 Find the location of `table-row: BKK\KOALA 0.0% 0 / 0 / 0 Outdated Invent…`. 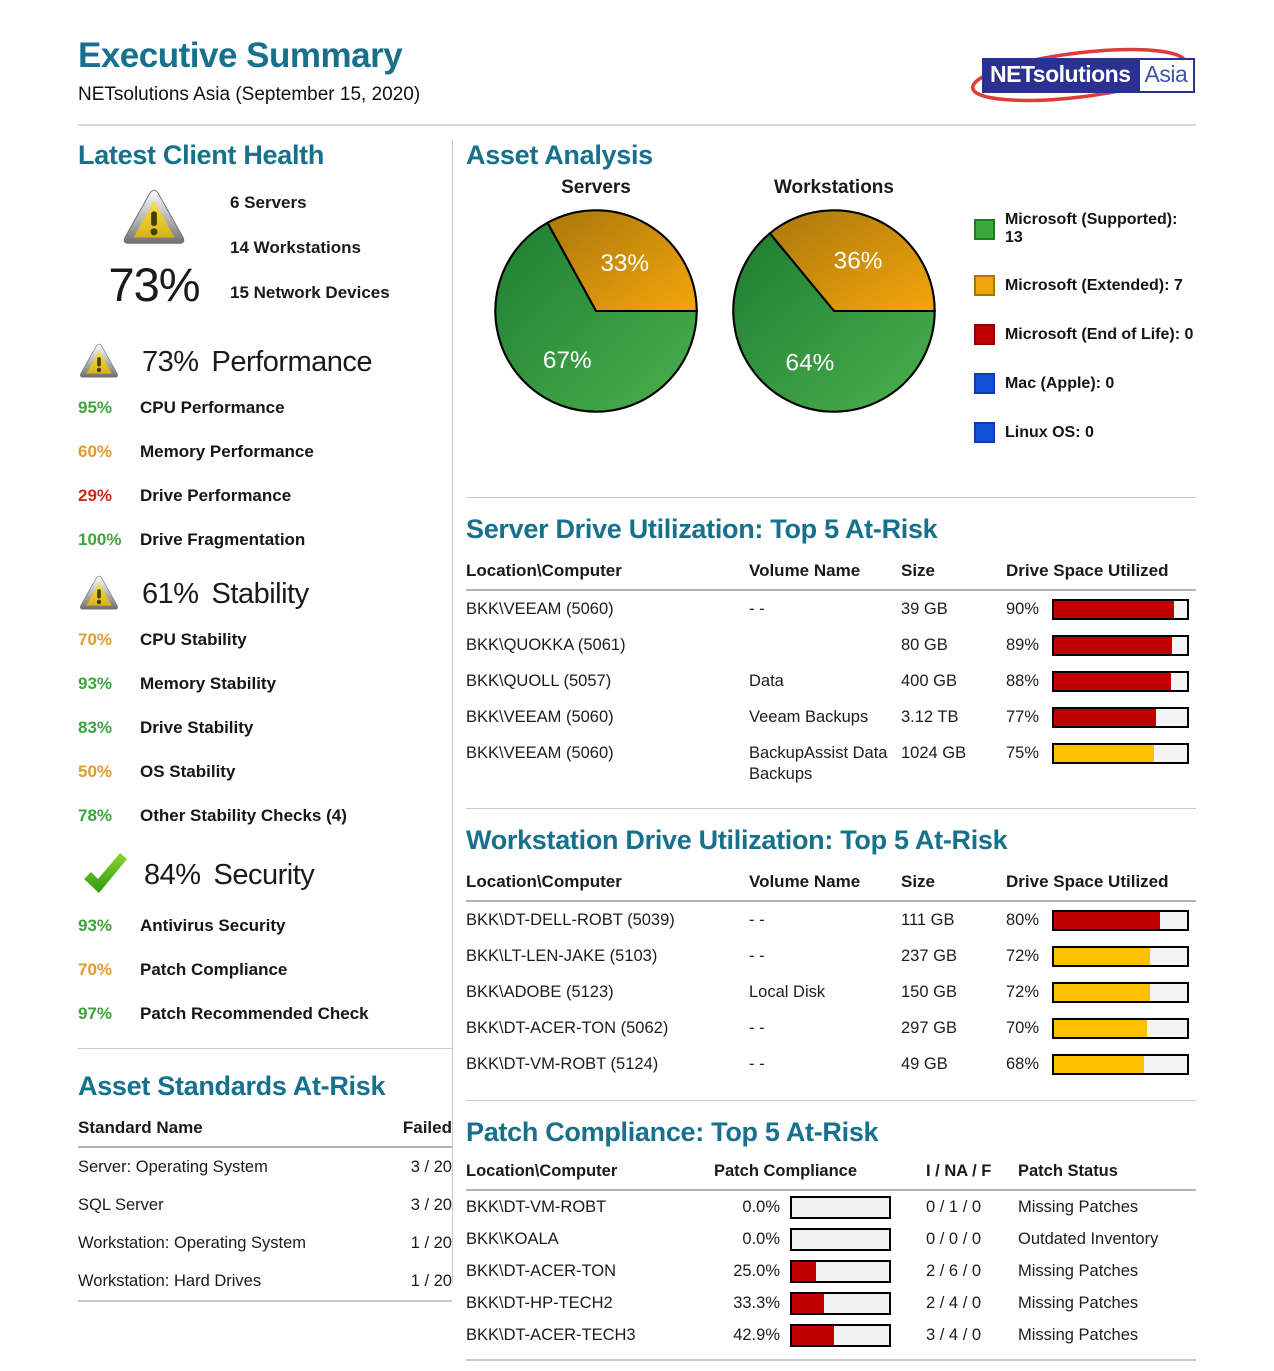

table-row: BKK\KOALA 0.0% 0 / 0 / 0 Outdated Invent… is located at coordinates (831, 1239).